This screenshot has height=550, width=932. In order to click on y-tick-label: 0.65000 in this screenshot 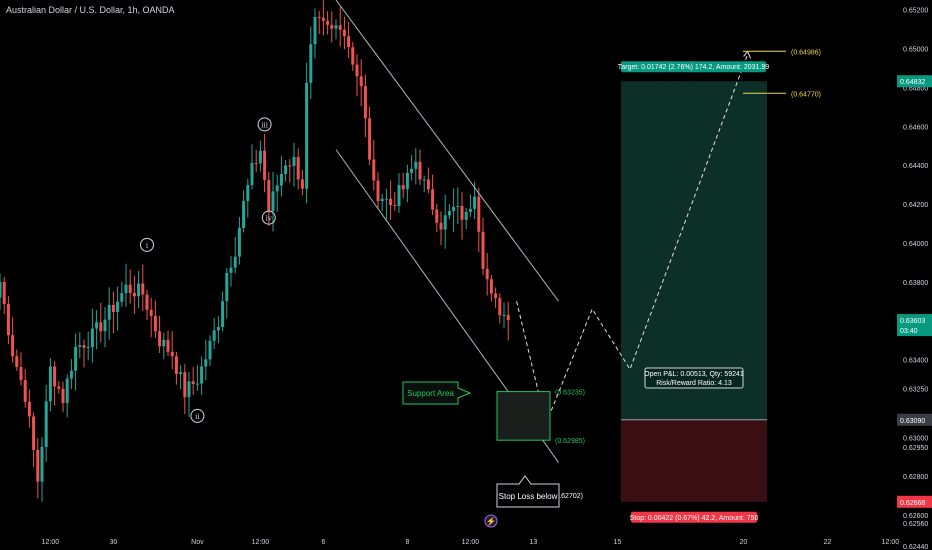, I will do `click(915, 50)`.